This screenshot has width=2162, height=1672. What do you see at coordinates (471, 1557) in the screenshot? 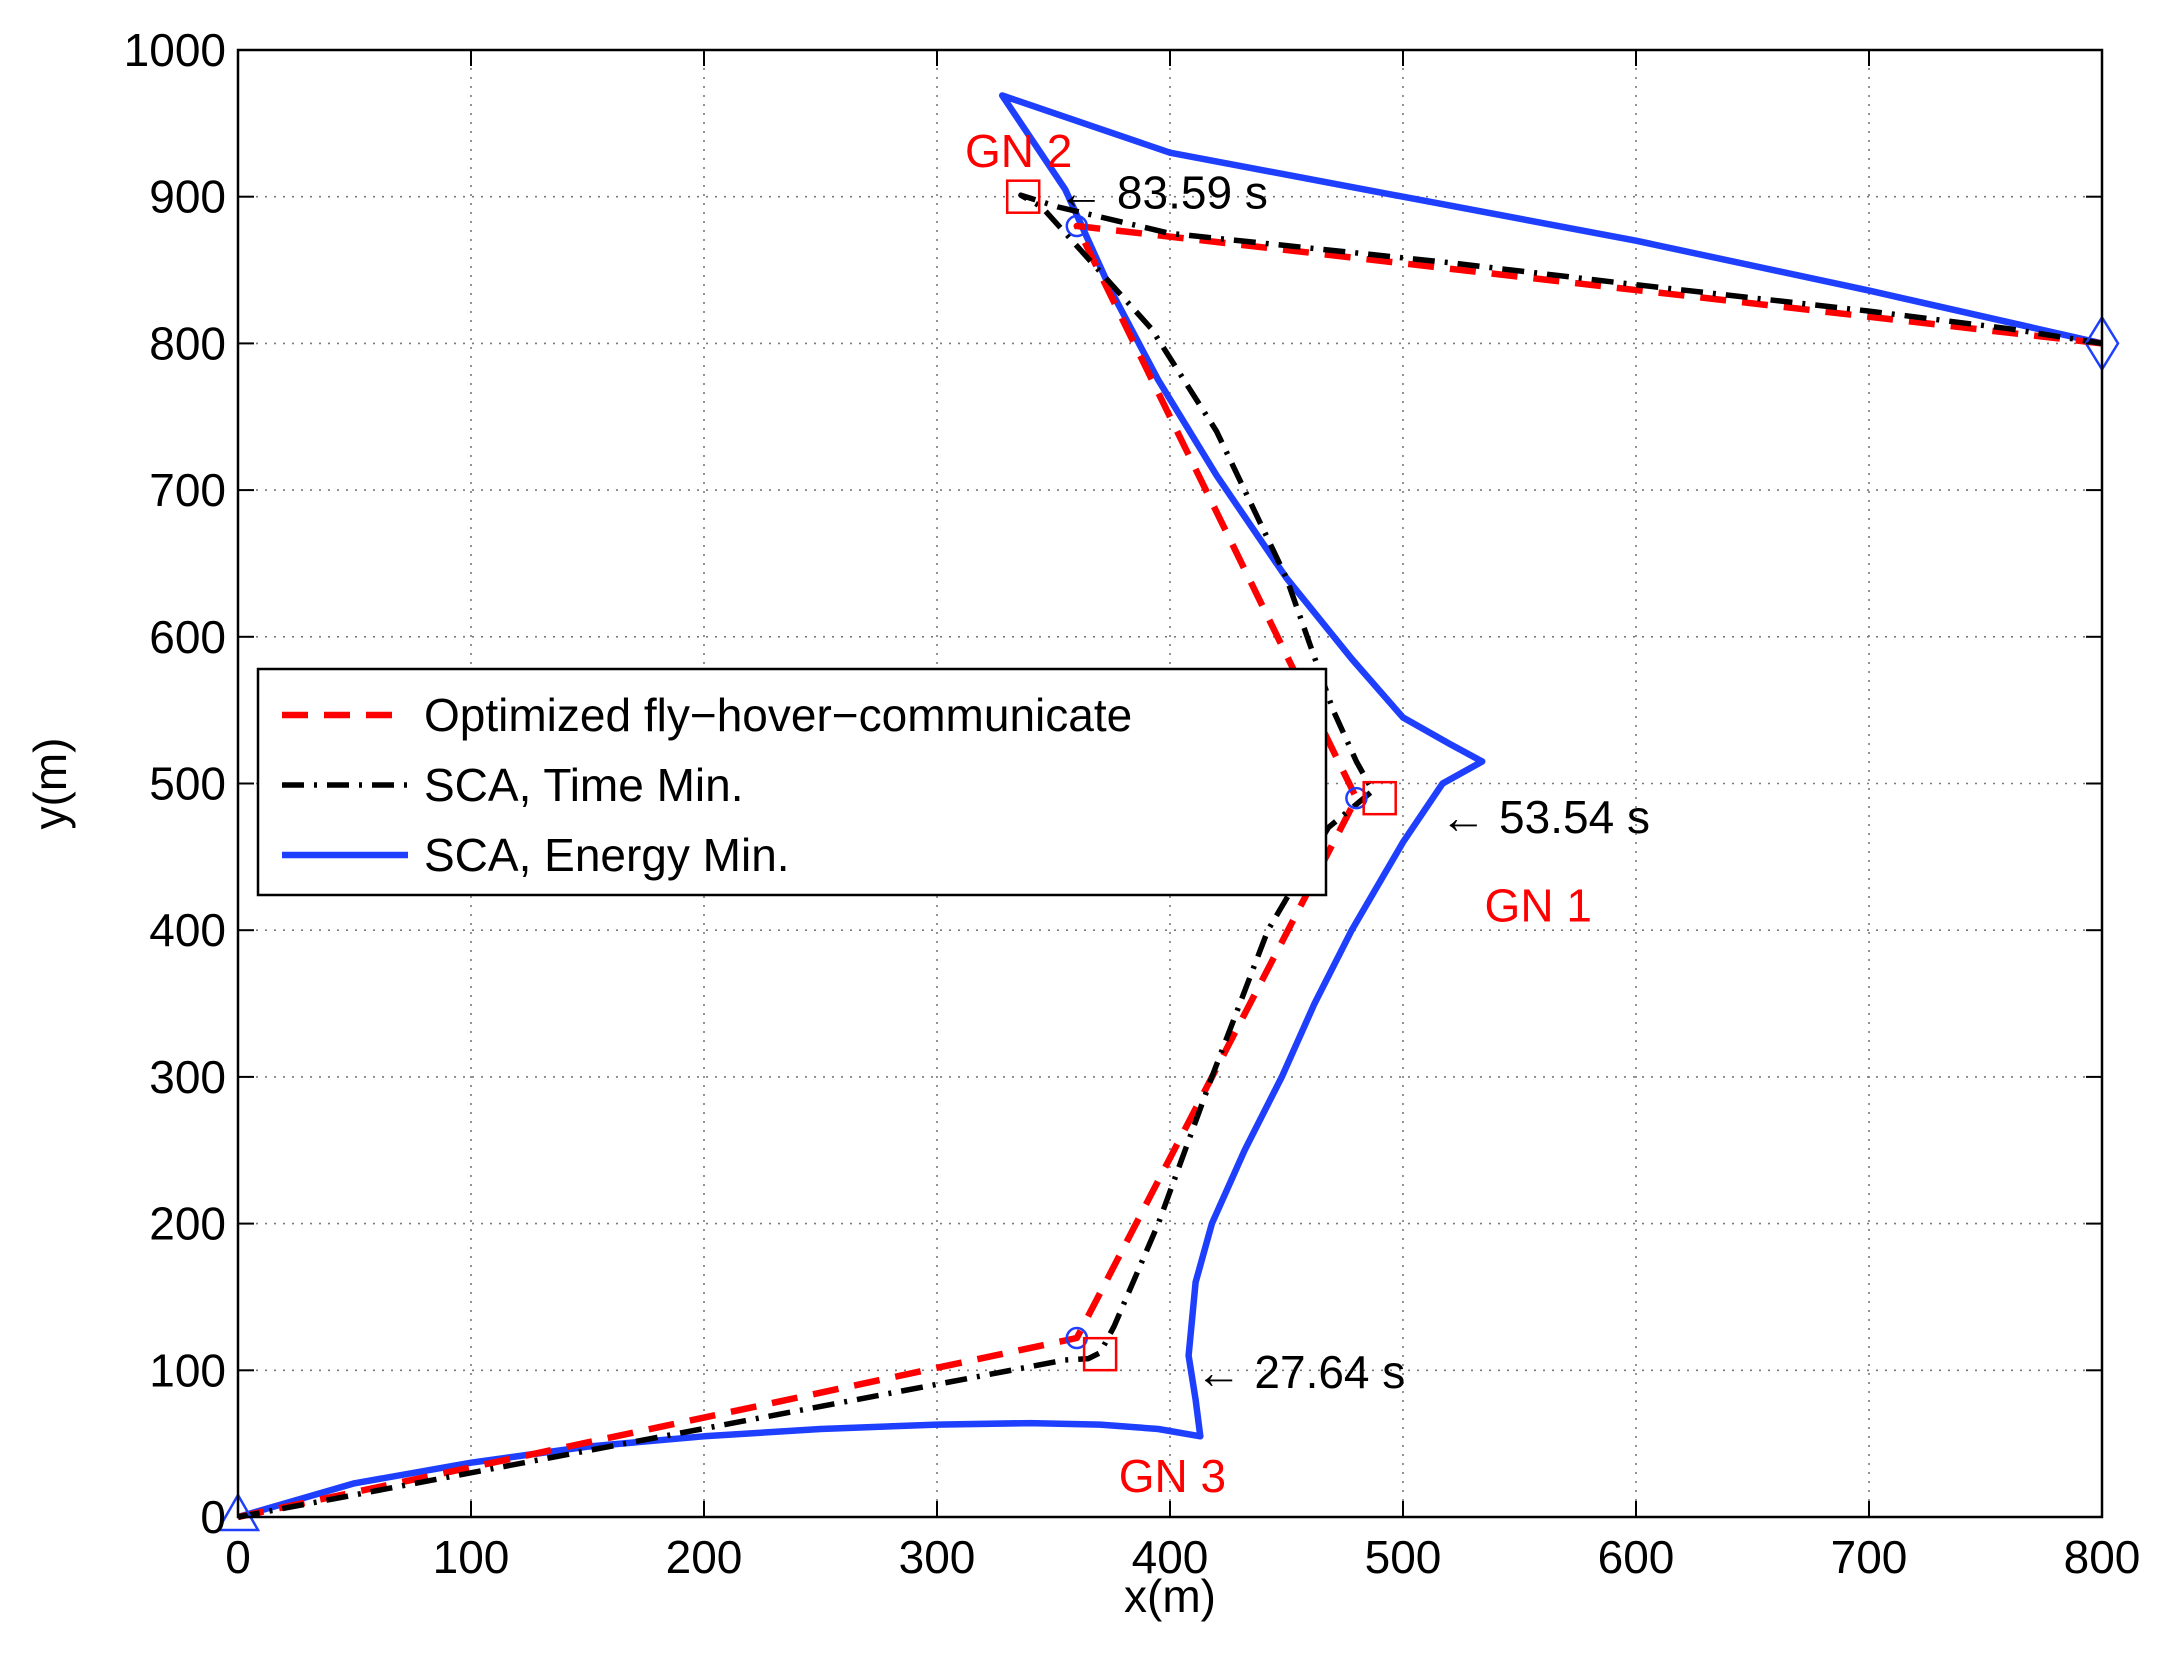
I see `x-tick-label: 100` at bounding box center [471, 1557].